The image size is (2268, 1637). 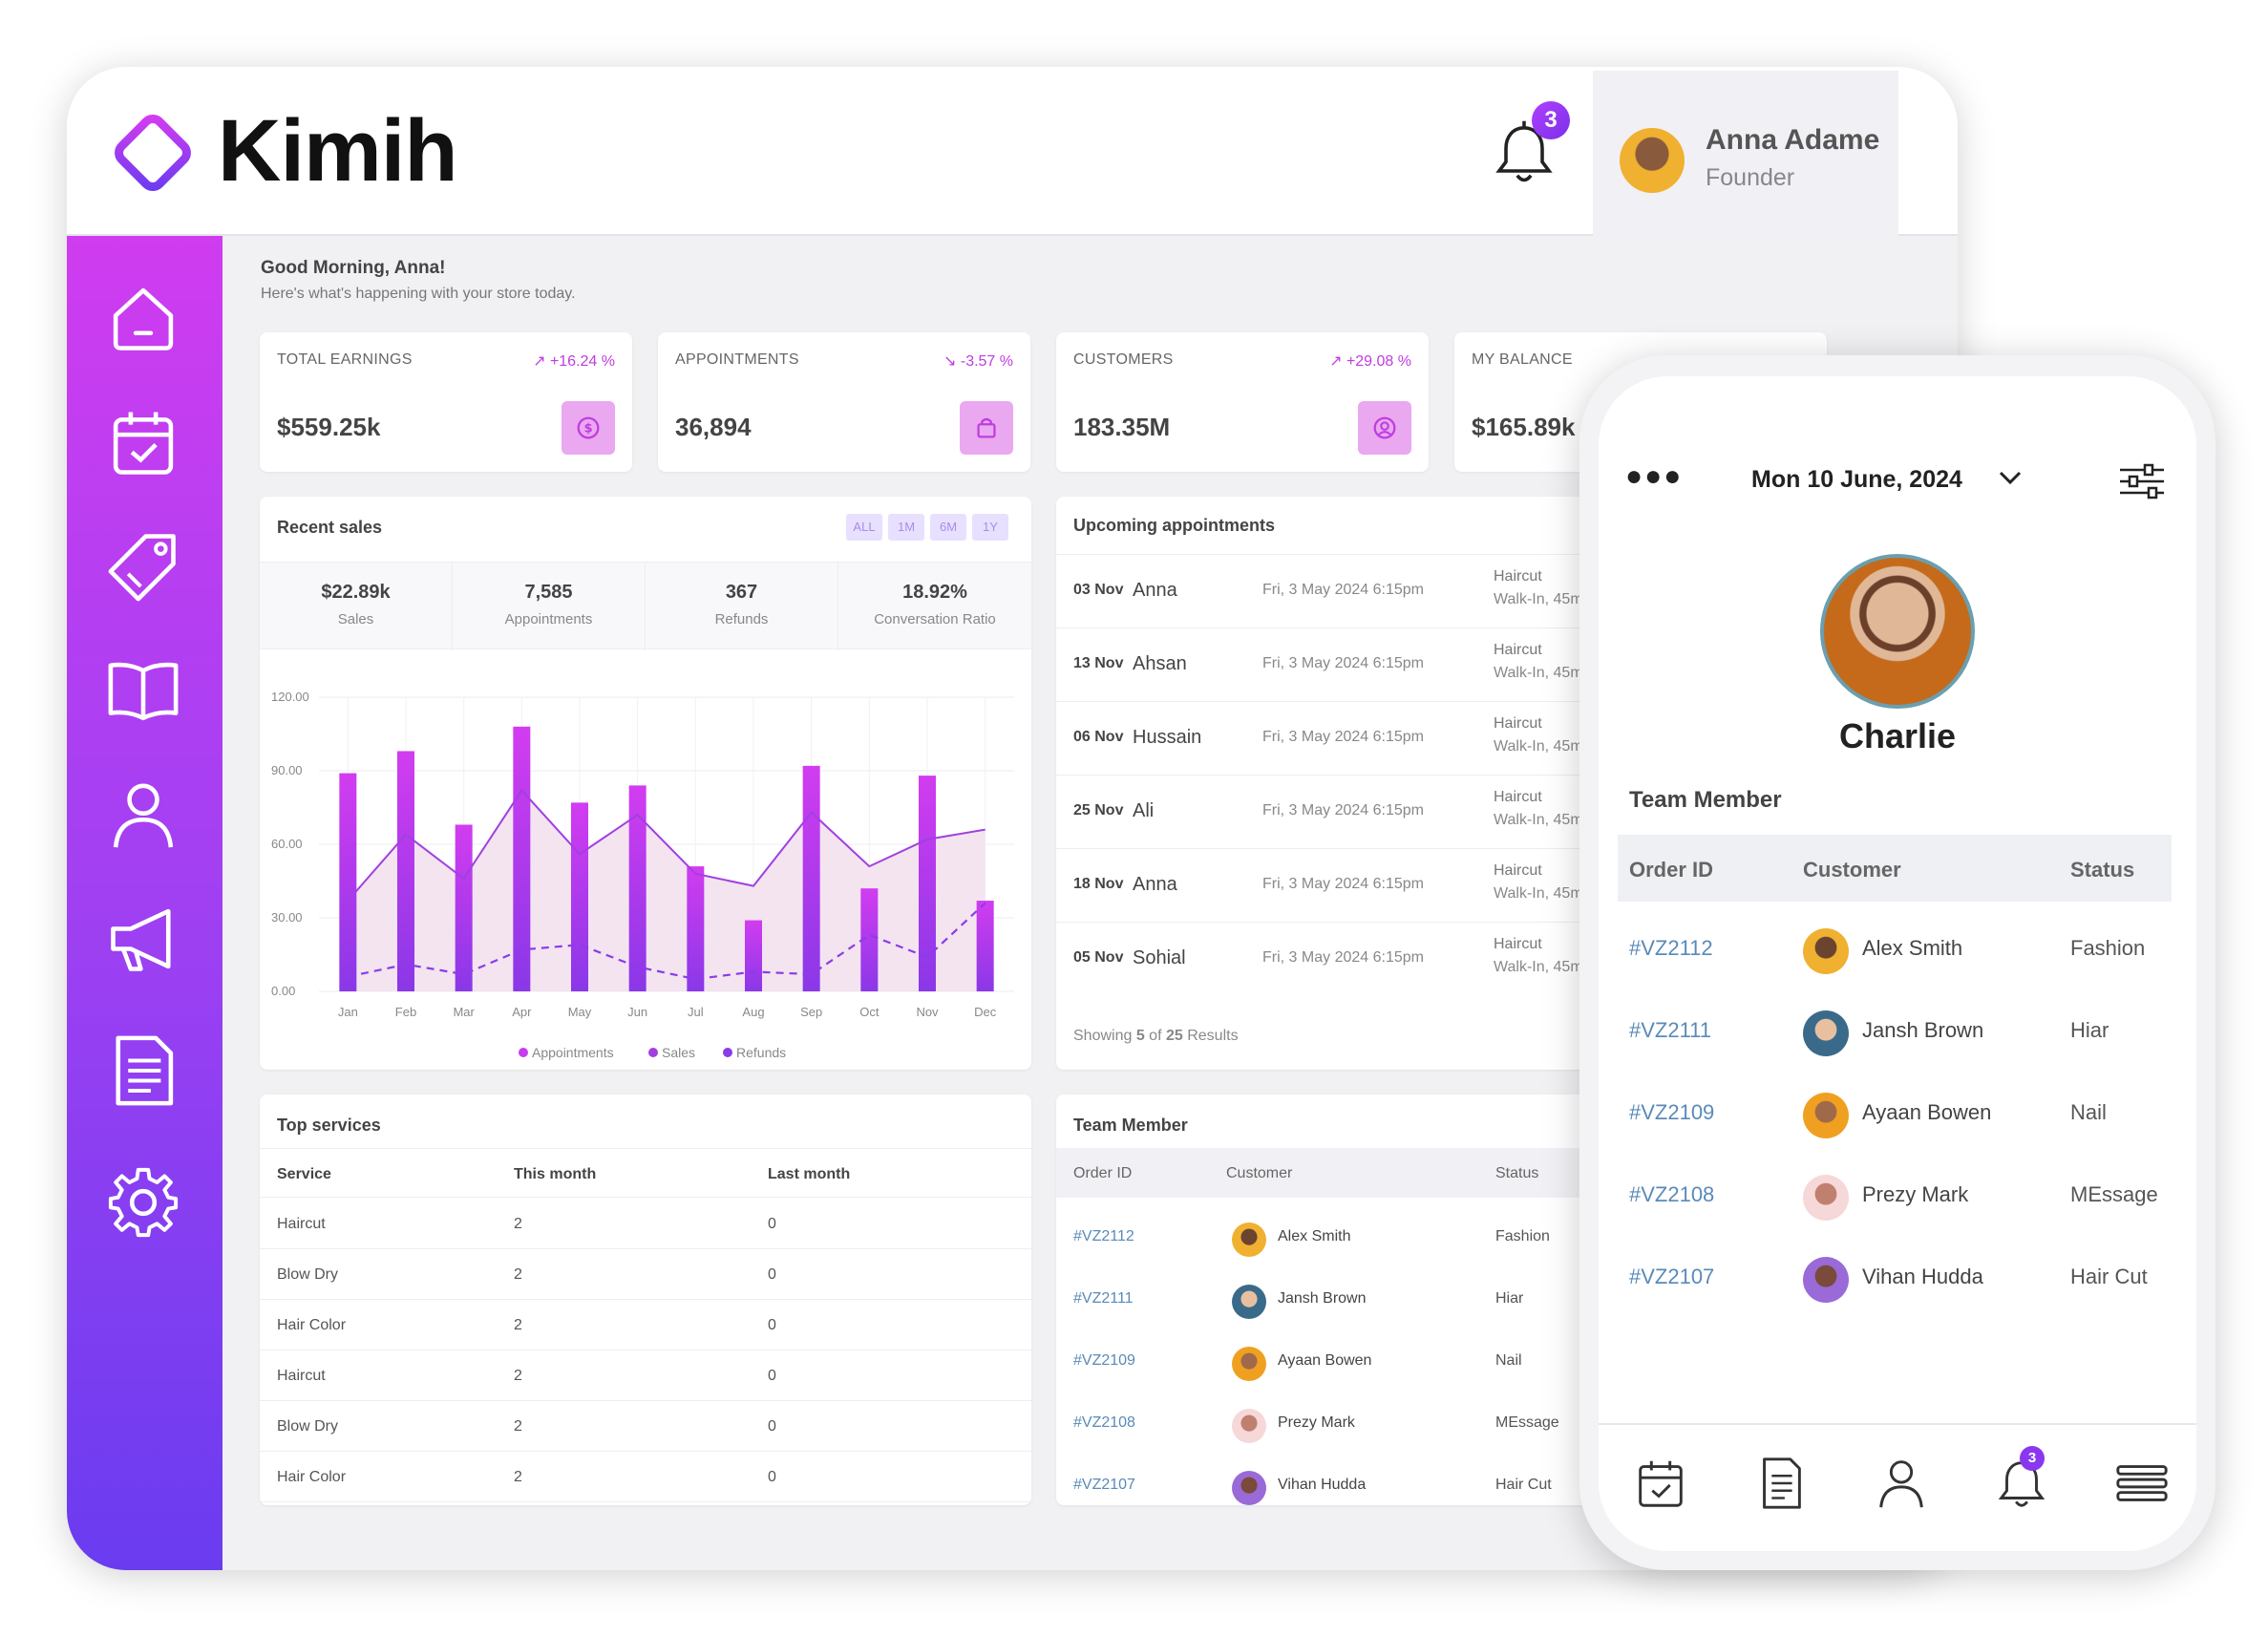 I want to click on bar-appointments, so click(x=811, y=878).